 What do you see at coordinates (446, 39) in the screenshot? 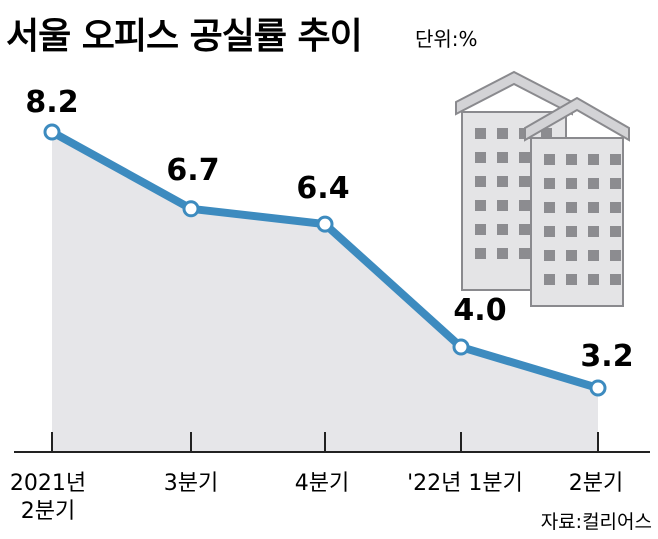
I see `unit-label: 단위:%` at bounding box center [446, 39].